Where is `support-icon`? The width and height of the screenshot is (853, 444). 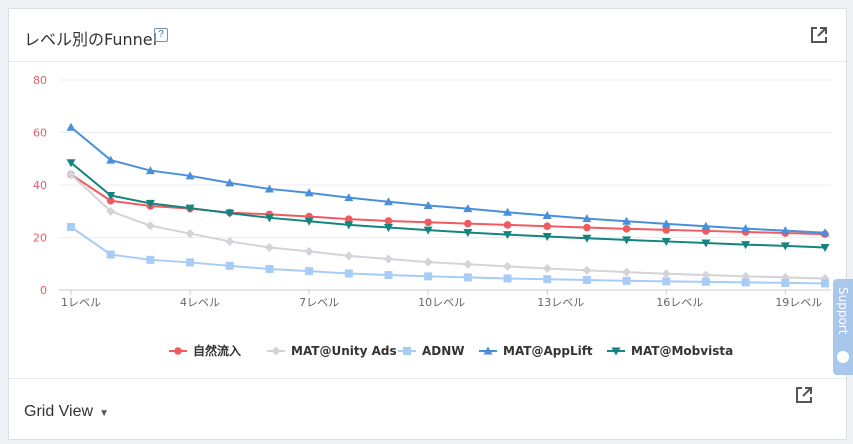
support-icon is located at coordinates (843, 357).